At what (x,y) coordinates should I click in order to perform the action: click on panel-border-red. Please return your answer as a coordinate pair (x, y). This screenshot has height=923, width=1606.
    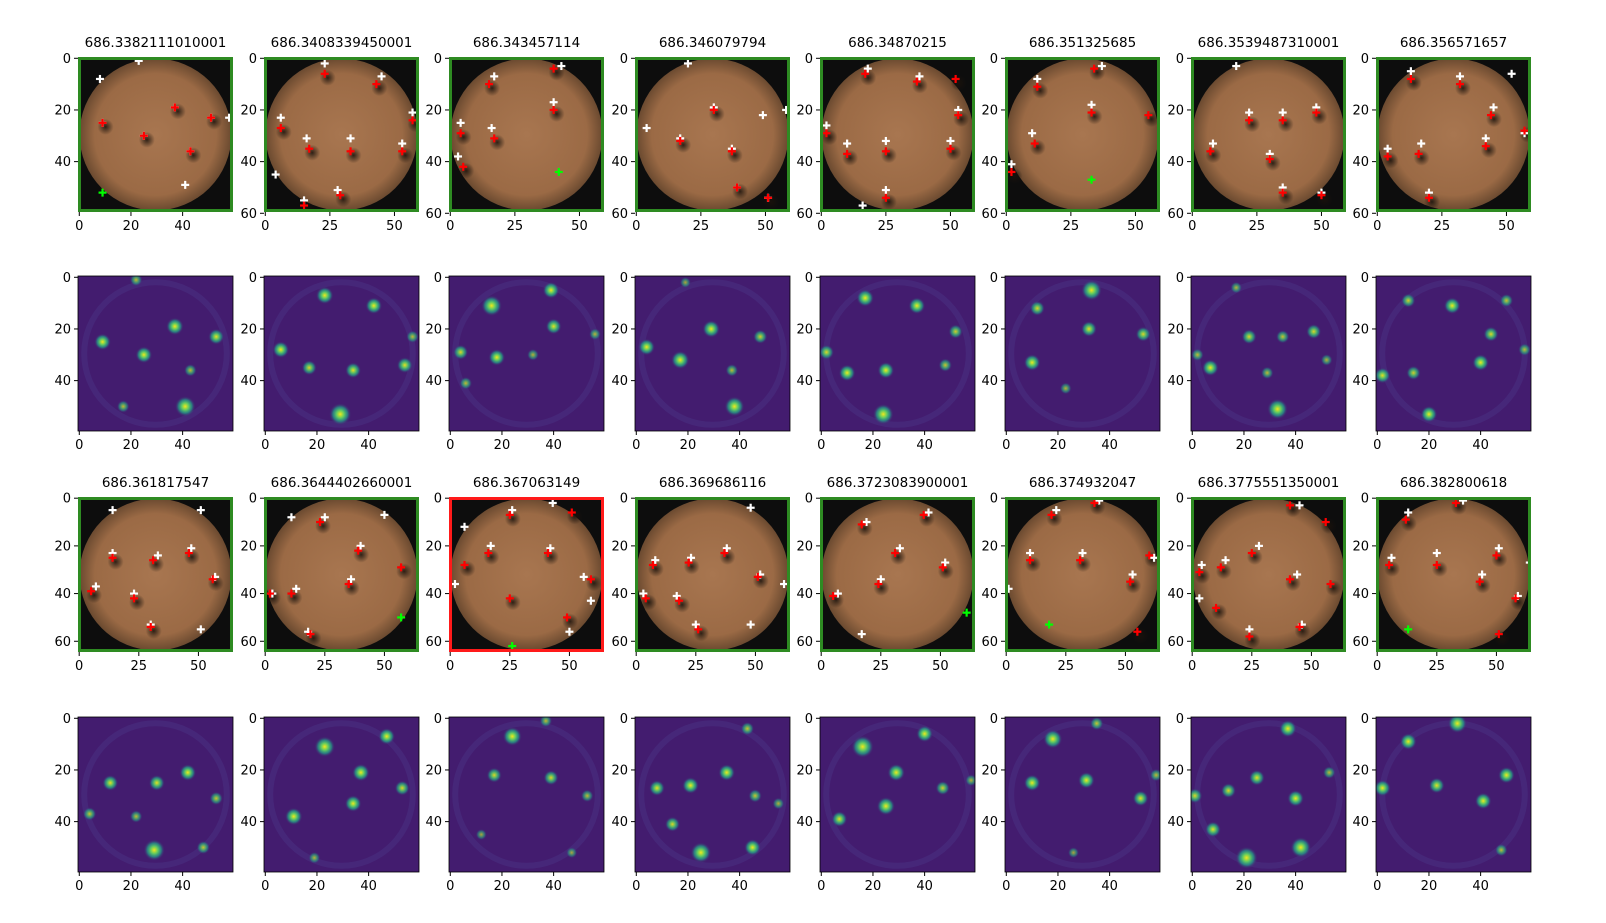
    Looking at the image, I should click on (526, 574).